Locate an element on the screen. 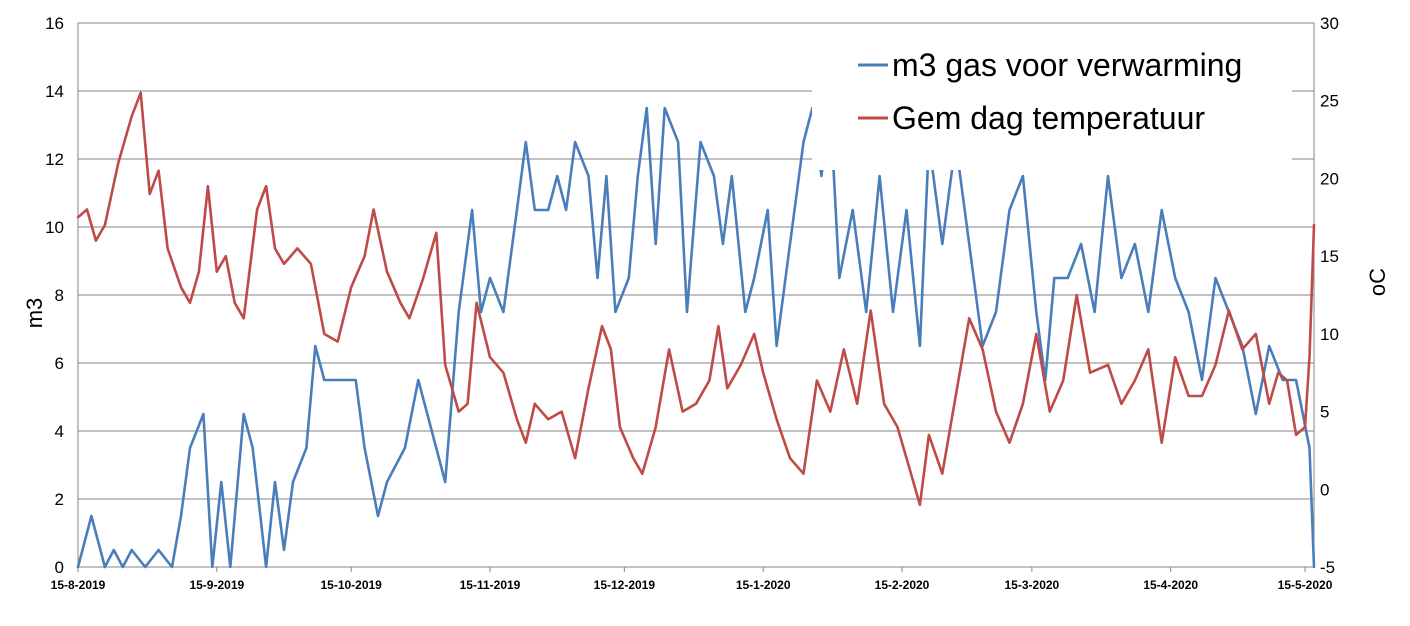  x-tick-15-4-2020: 15-4-2020 is located at coordinates (1170, 585).